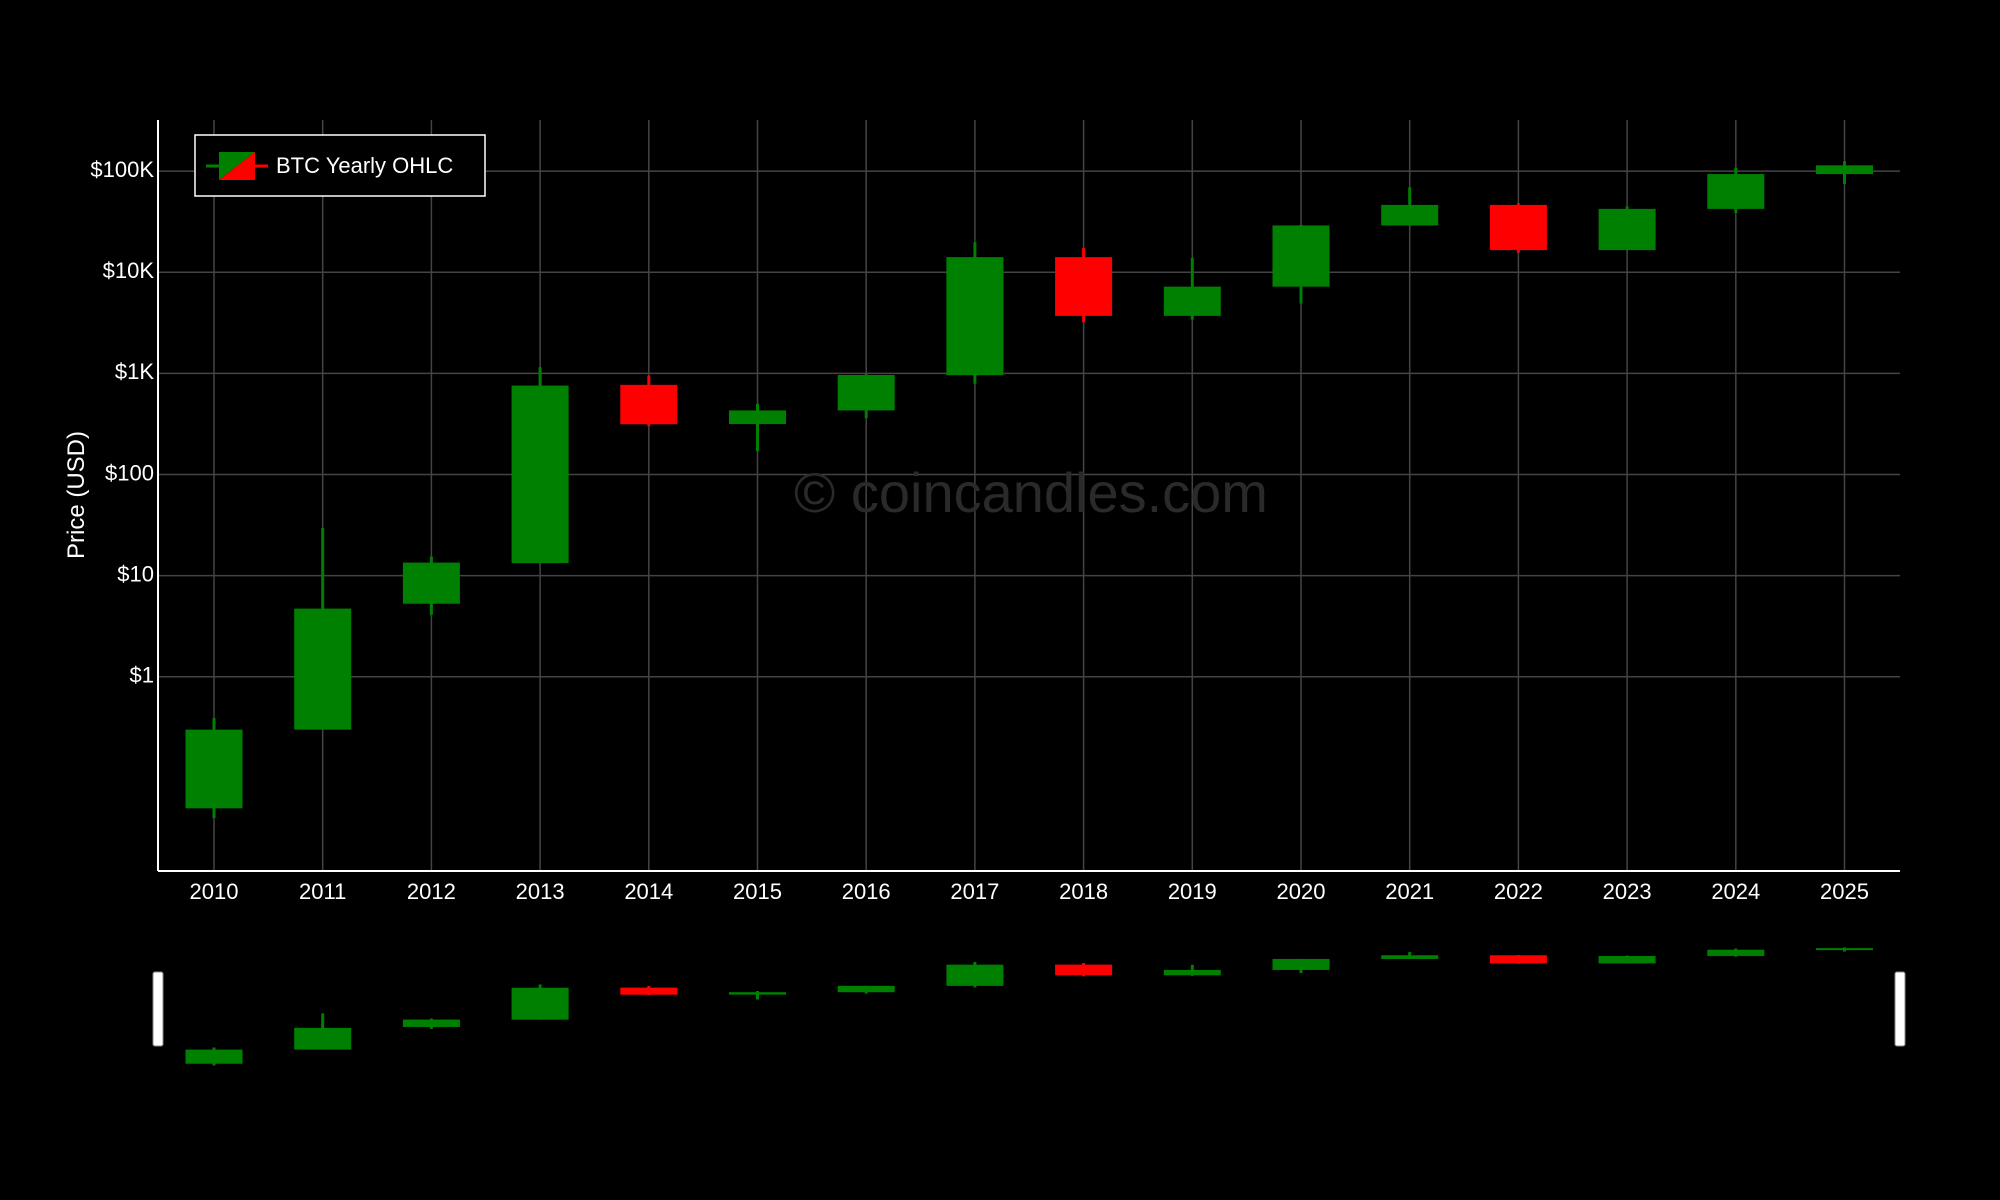 This screenshot has width=2000, height=1200. I want to click on y-tick-label: $100K, so click(122, 169).